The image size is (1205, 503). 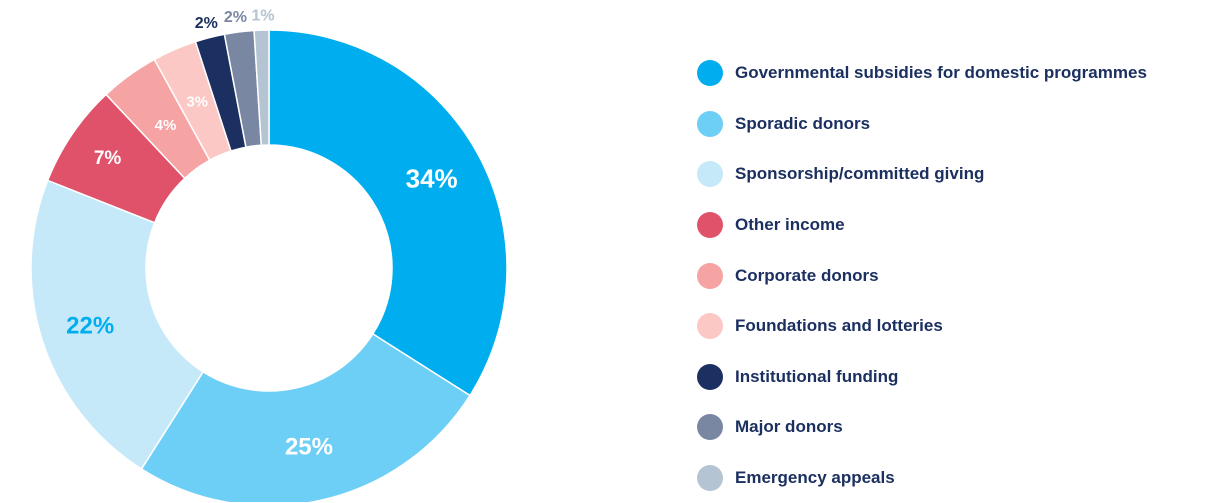 What do you see at coordinates (839, 326) in the screenshot?
I see `legend-label: Foundations and lotteries` at bounding box center [839, 326].